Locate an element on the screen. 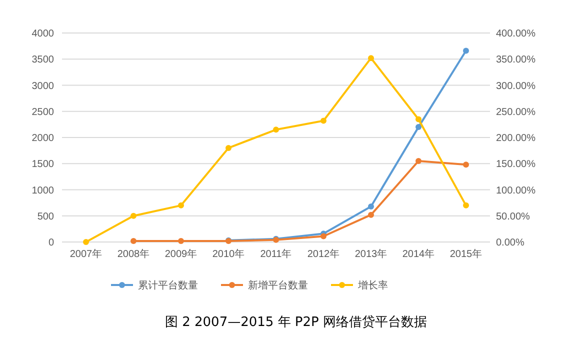  y-tick-label: 2500 is located at coordinates (43, 112).